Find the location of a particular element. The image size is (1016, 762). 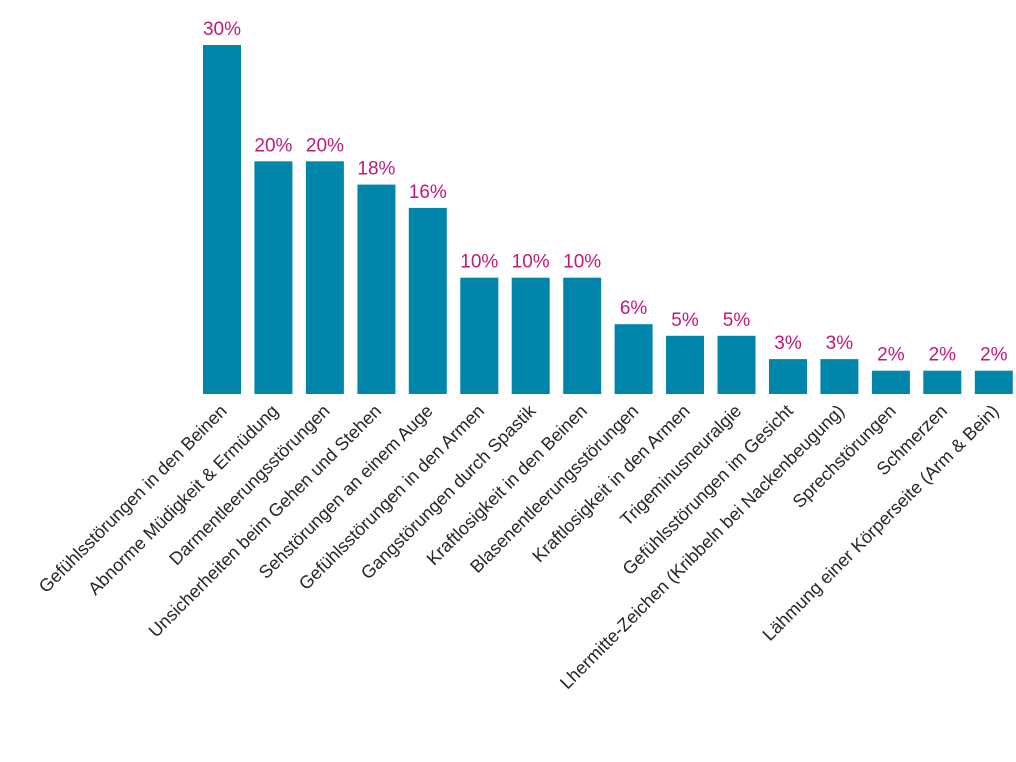

value-label-8: 10% is located at coordinates (582, 262).